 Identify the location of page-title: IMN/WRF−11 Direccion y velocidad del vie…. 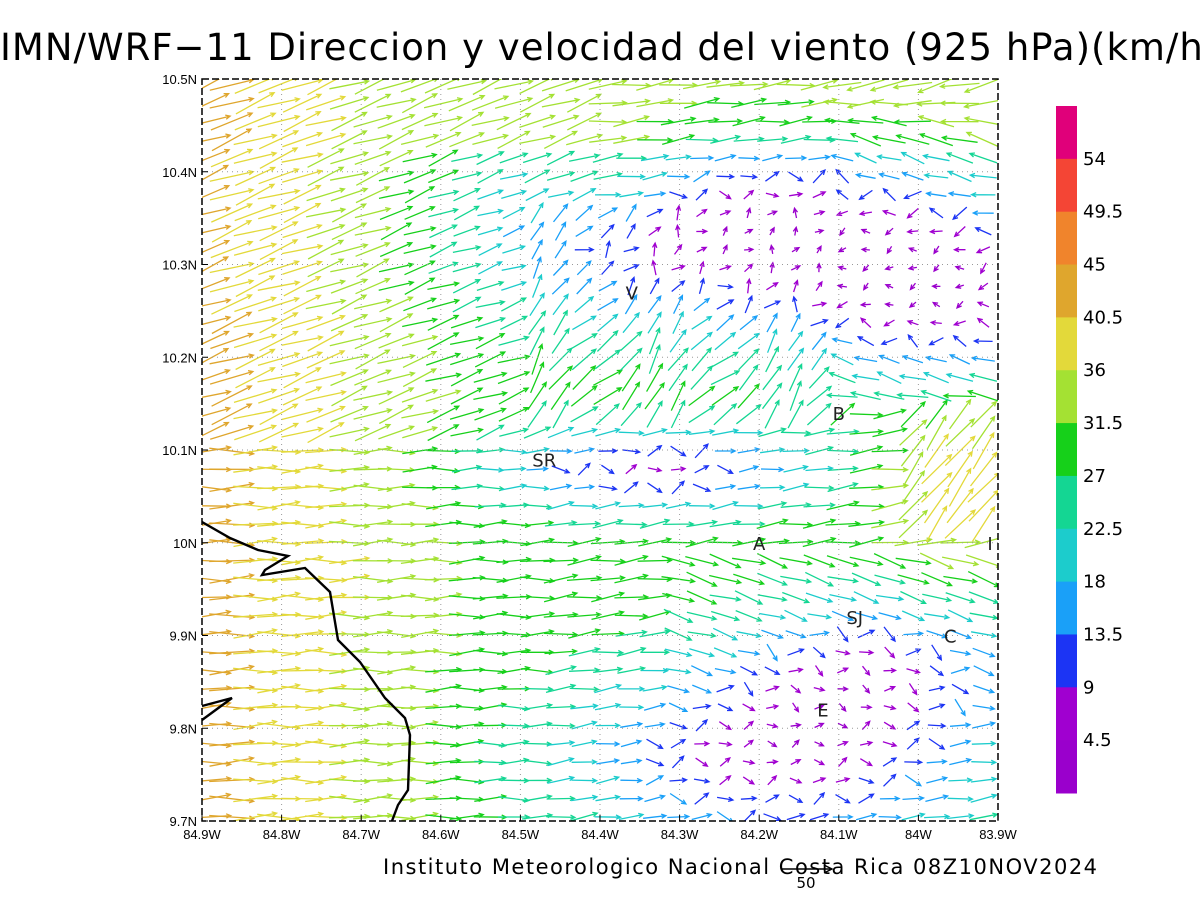
(600, 47).